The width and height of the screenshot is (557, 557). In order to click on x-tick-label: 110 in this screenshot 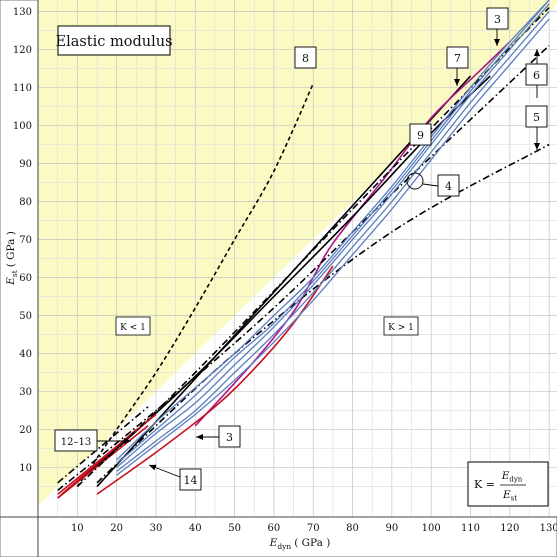, I will do `click(470, 528)`.